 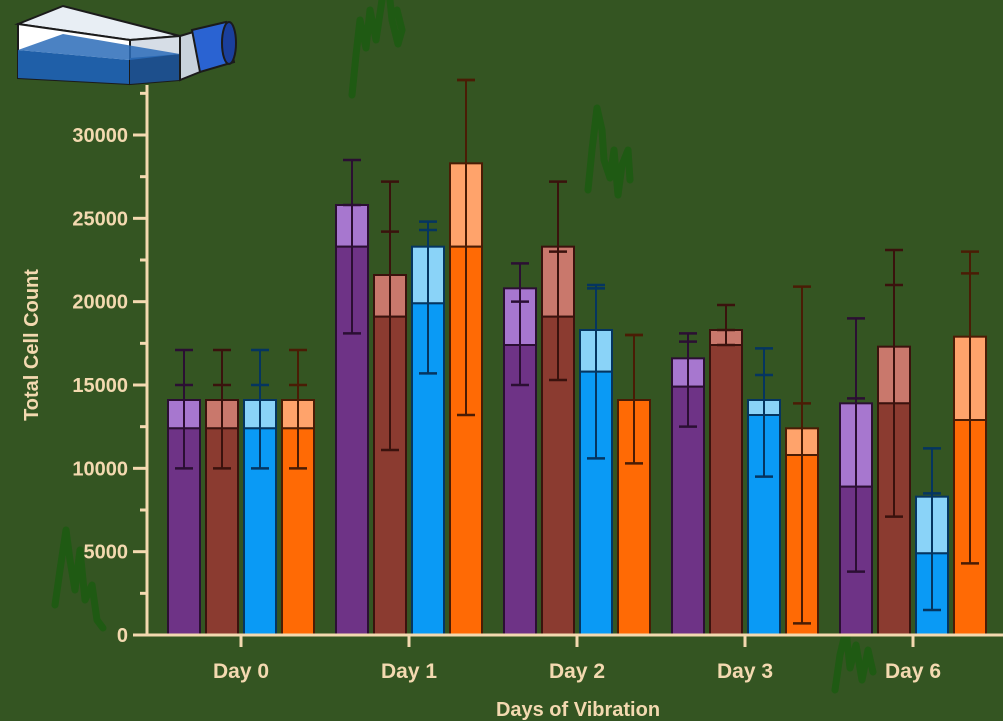 What do you see at coordinates (745, 671) in the screenshot?
I see `x-tick-label: Day 3` at bounding box center [745, 671].